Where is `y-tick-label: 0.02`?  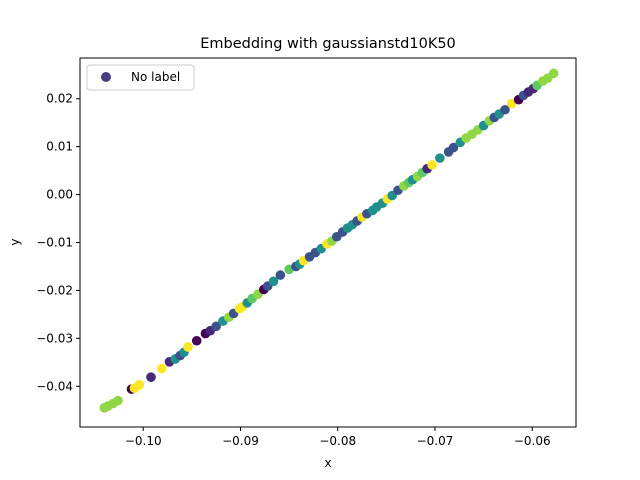
y-tick-label: 0.02 is located at coordinates (59, 99).